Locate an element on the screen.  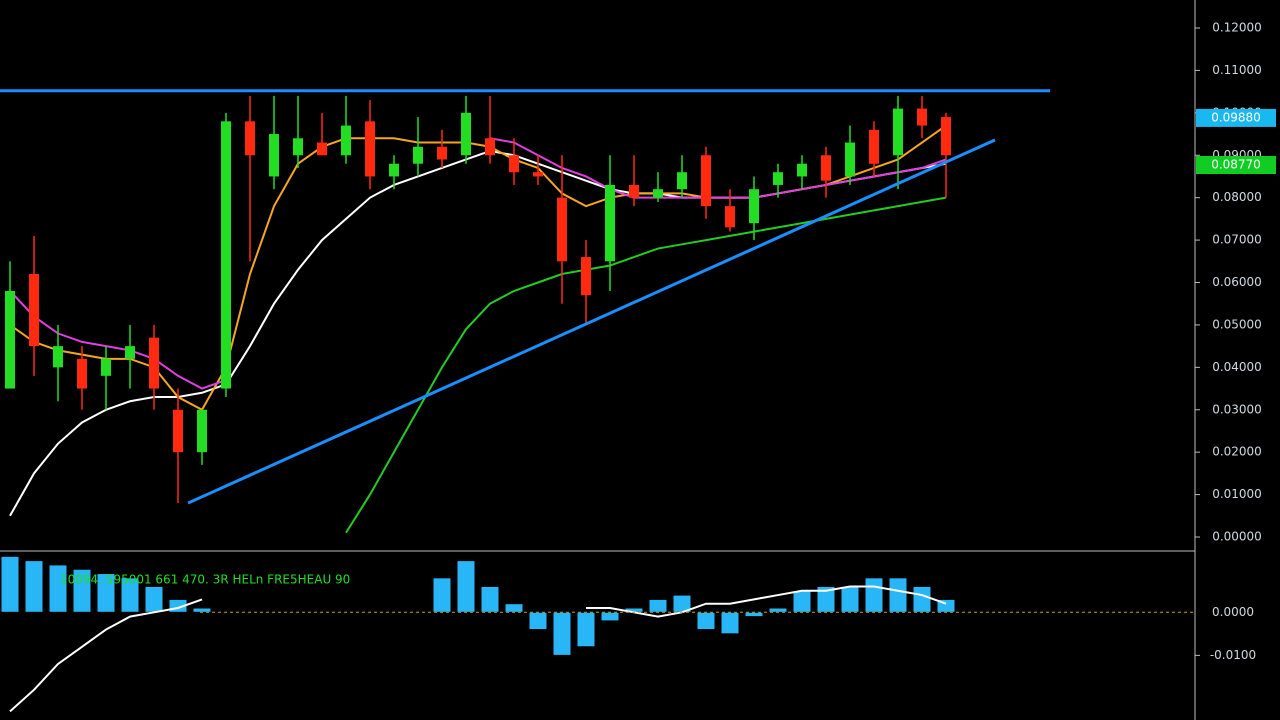
y-tick-label: 0.08000 is located at coordinates (1237, 197).